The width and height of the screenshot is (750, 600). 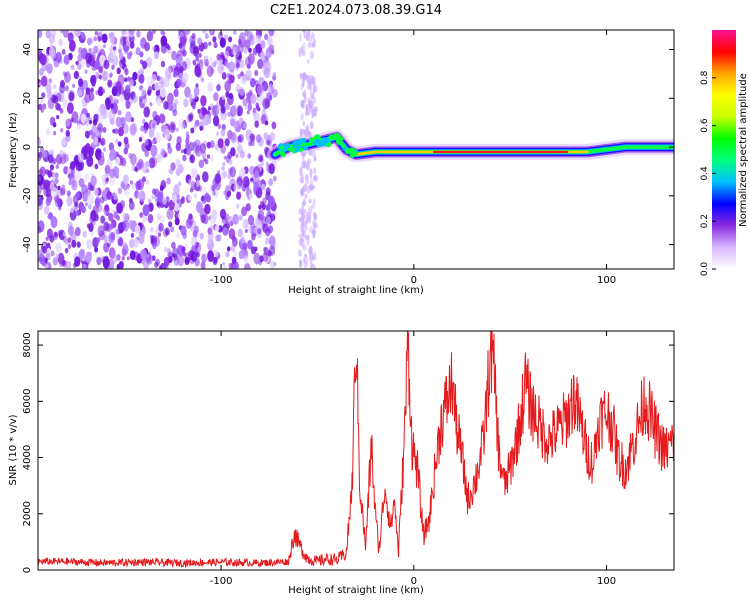 I want to click on colorbar-tick-label: 0.0, so click(x=705, y=269).